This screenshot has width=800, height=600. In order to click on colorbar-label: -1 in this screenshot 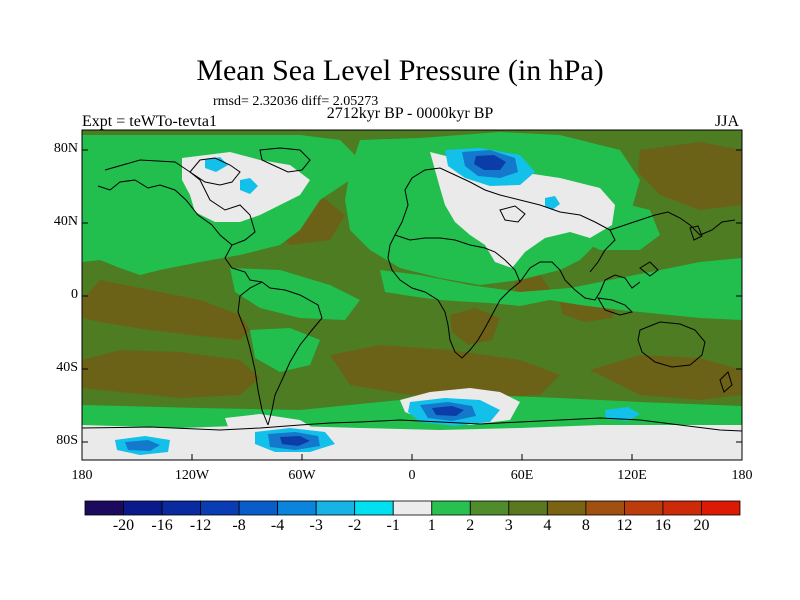, I will do `click(393, 525)`.